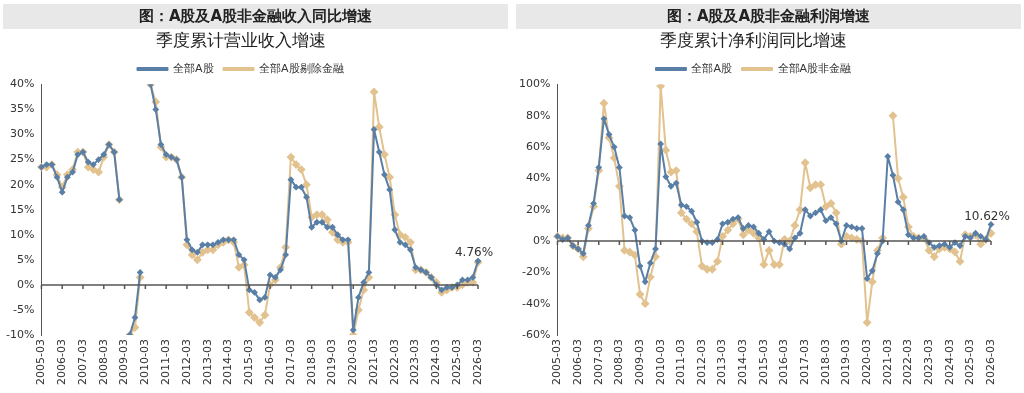 This screenshot has height=393, width=1024. I want to click on y-tick-label: 30%, so click(22, 134).